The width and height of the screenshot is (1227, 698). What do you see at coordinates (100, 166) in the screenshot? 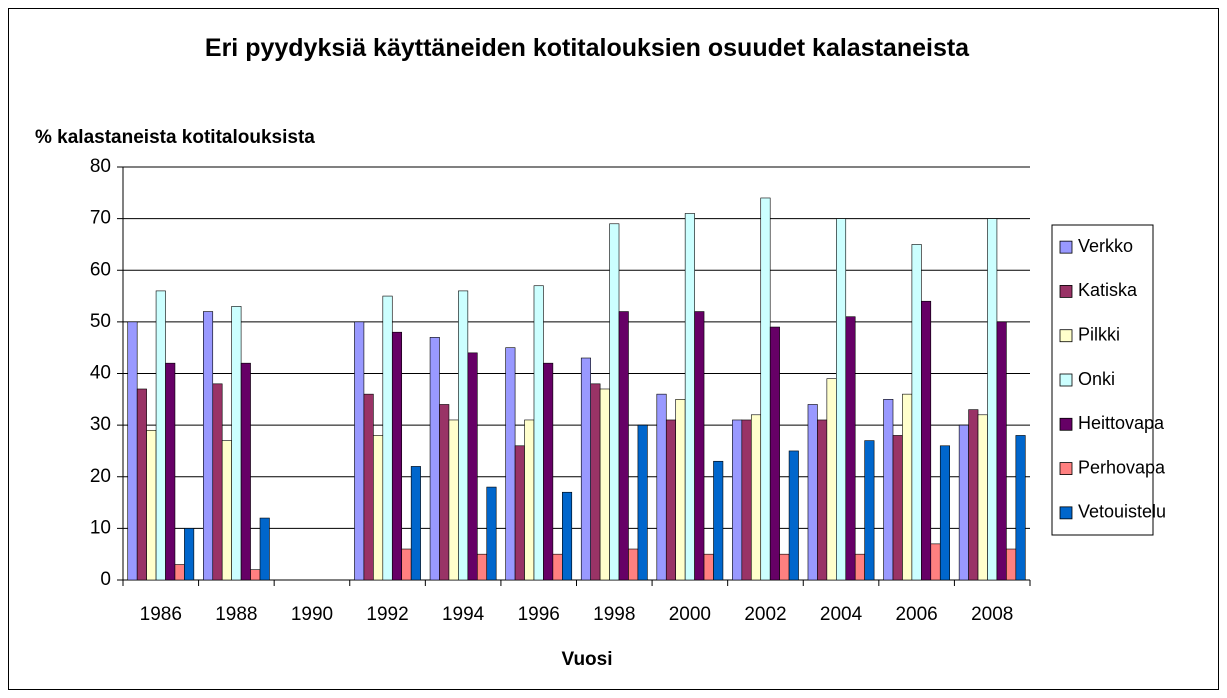
I see `y-tick-label: 80` at bounding box center [100, 166].